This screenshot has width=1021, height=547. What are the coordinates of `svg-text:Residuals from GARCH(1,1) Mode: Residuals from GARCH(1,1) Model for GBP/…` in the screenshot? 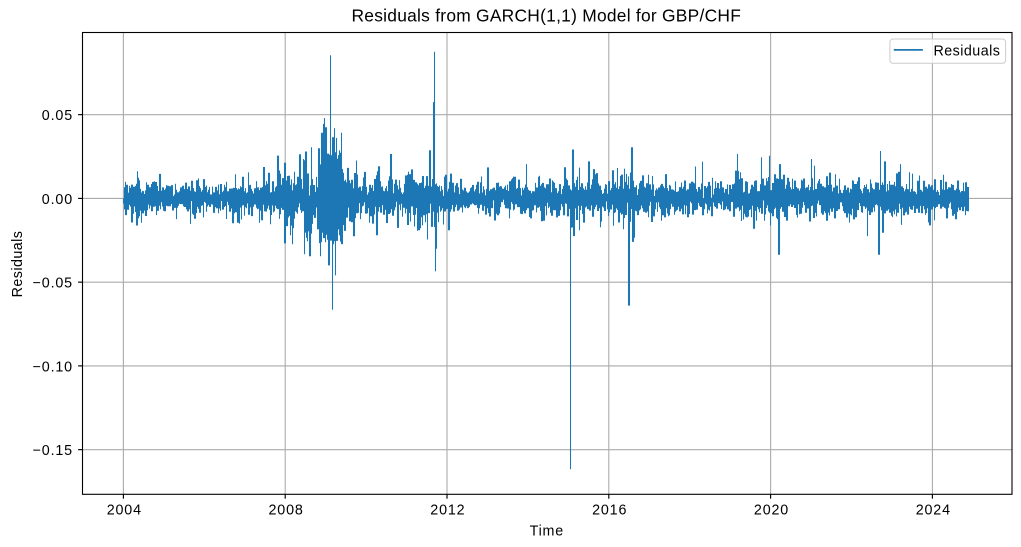 It's located at (547, 16).